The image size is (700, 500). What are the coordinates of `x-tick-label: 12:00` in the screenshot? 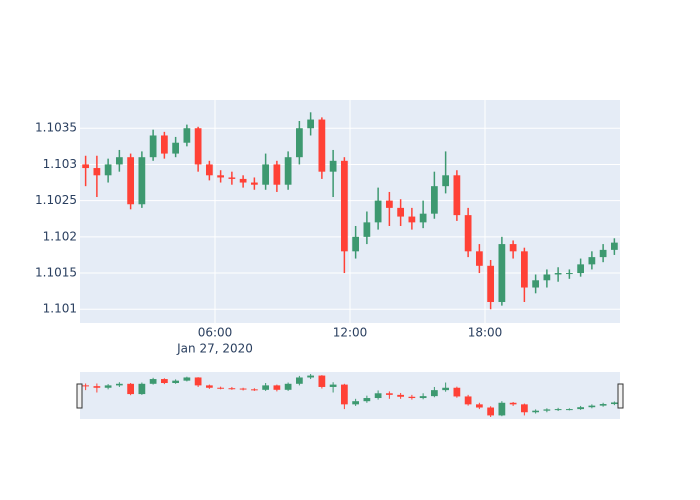 It's located at (350, 333).